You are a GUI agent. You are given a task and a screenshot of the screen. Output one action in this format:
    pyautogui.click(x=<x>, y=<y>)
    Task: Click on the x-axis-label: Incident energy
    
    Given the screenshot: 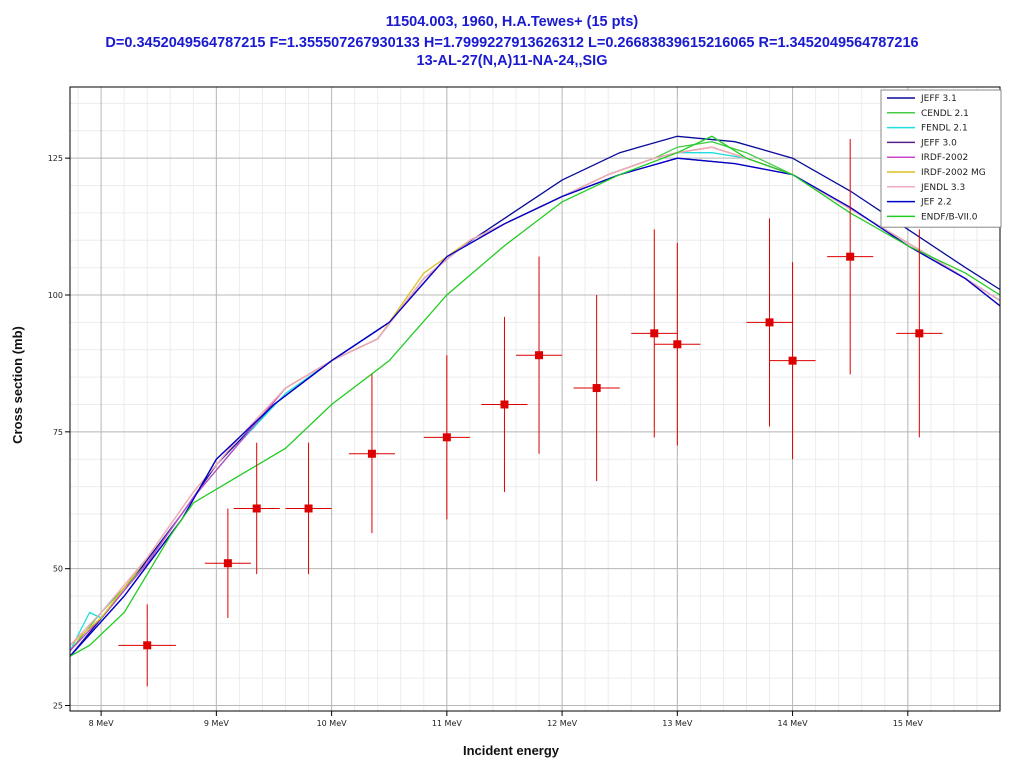 What is the action you would take?
    pyautogui.click(x=511, y=750)
    